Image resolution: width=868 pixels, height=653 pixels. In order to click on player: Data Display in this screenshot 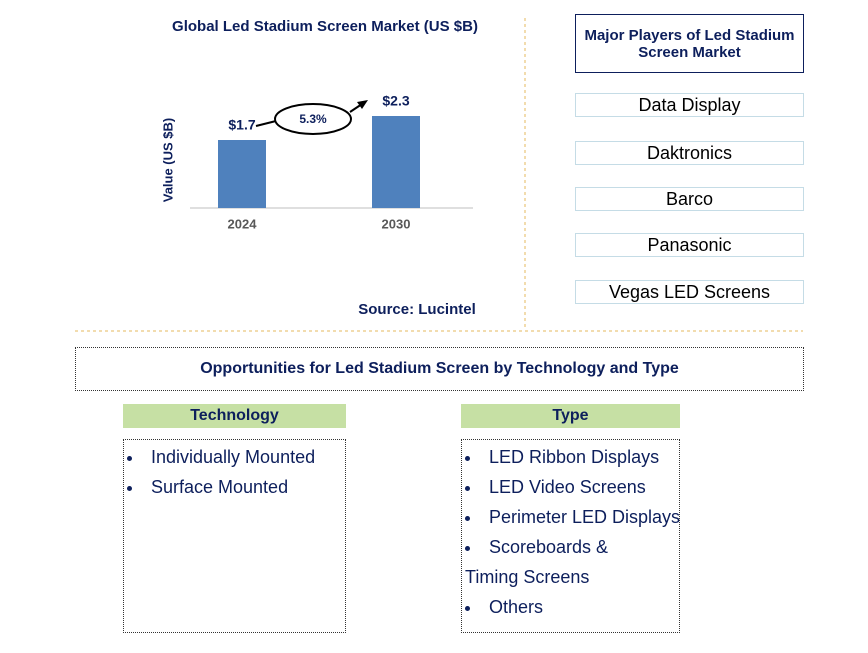, I will do `click(689, 105)`.